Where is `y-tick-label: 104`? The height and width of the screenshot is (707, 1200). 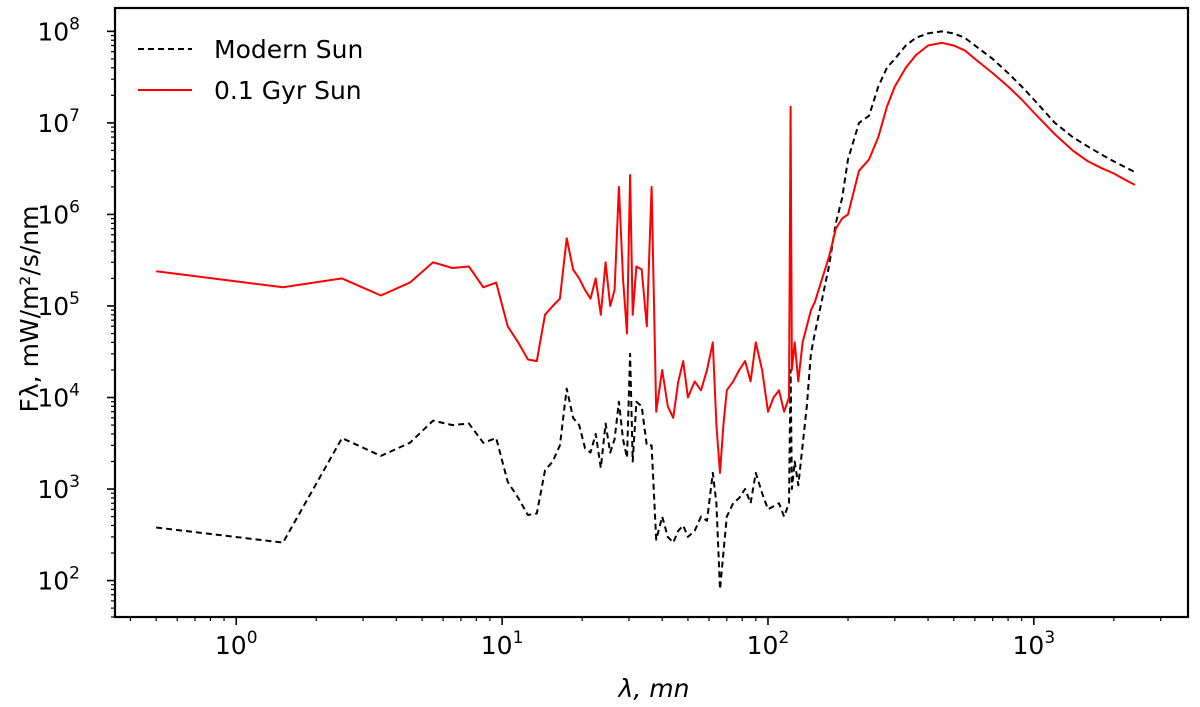
y-tick-label: 104 is located at coordinates (58, 397).